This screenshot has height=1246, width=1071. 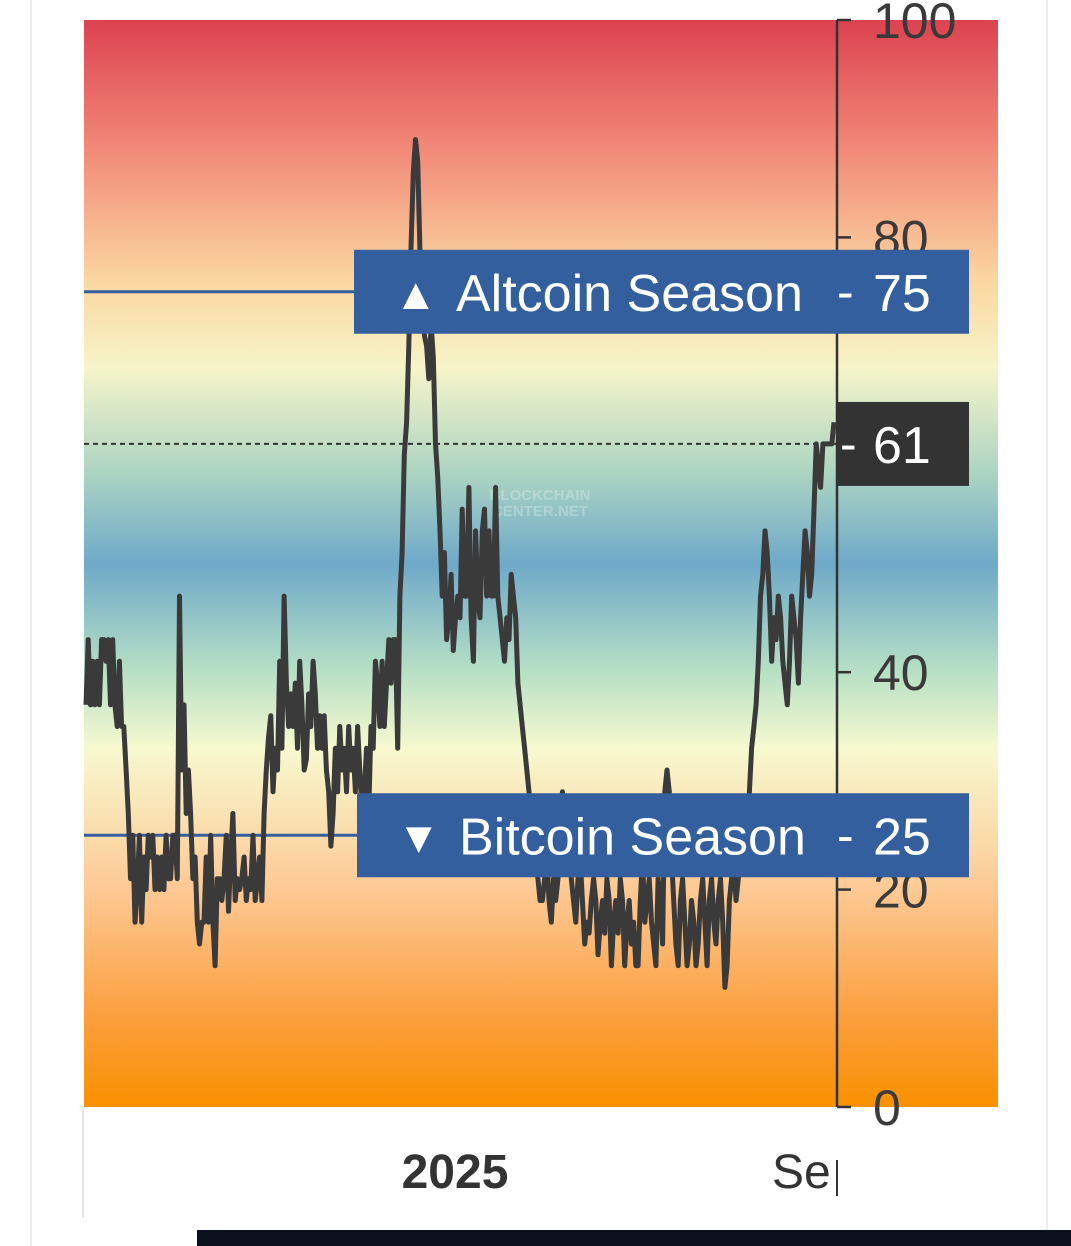 I want to click on y-tick-label: 40, so click(x=901, y=673).